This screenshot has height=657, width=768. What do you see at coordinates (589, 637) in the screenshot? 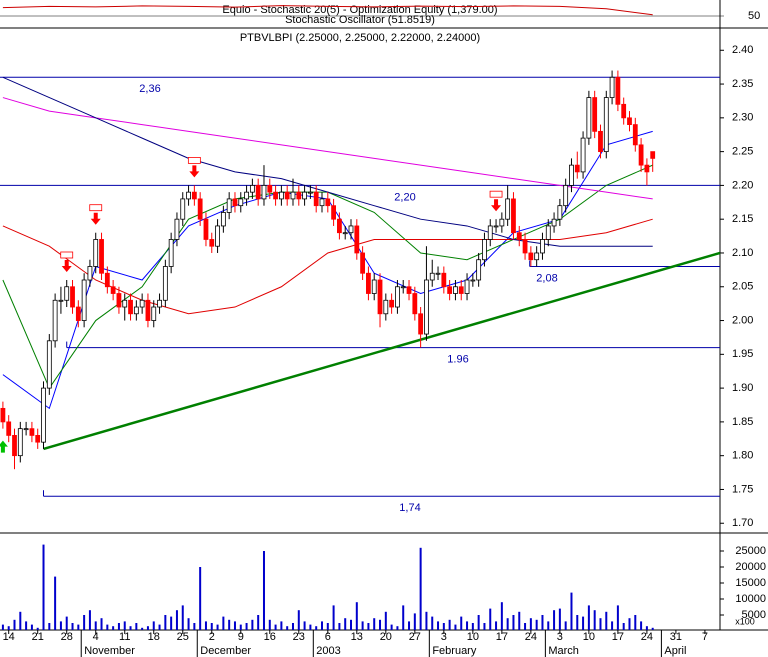
I see `x-tick-label: 10` at bounding box center [589, 637].